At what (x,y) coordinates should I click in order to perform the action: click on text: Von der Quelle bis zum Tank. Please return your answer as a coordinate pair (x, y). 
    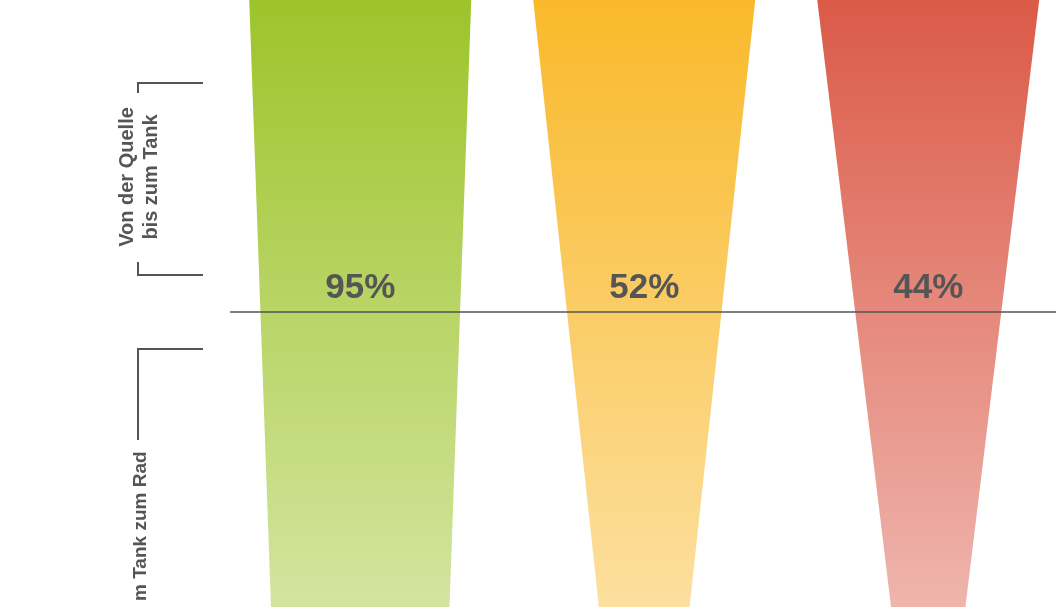
    Looking at the image, I should click on (138, 177).